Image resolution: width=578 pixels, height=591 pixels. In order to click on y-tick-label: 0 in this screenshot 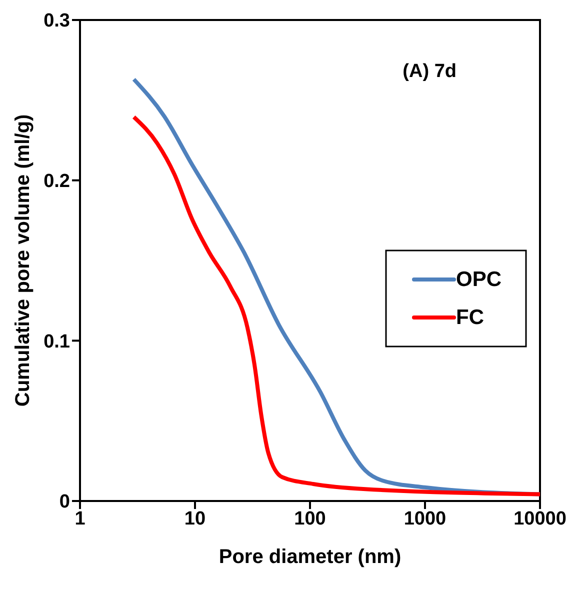, I will do `click(64, 502)`.